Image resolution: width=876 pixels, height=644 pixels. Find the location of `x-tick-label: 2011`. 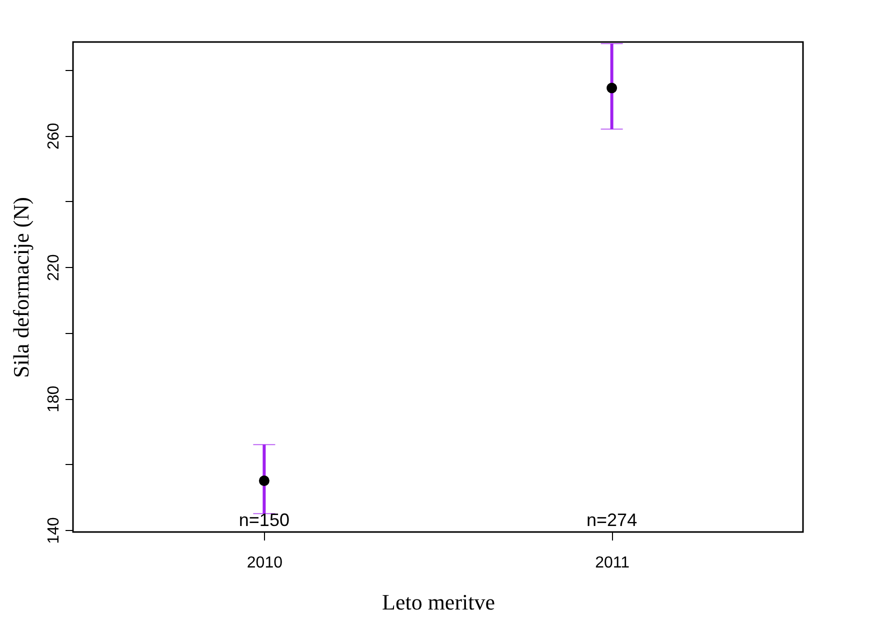

x-tick-label: 2011 is located at coordinates (612, 563).